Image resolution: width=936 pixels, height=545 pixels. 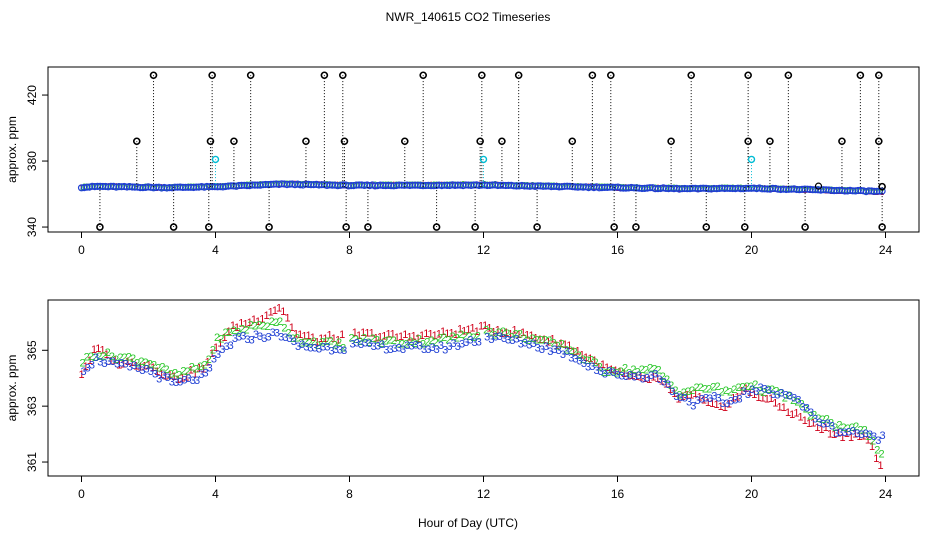 What do you see at coordinates (484, 250) in the screenshot?
I see `x-tick-label: 12` at bounding box center [484, 250].